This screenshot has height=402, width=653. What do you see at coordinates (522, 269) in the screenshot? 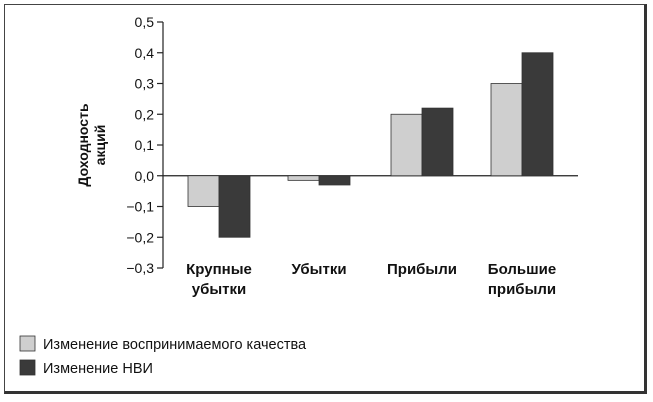
I see `category-label: Большие` at bounding box center [522, 269].